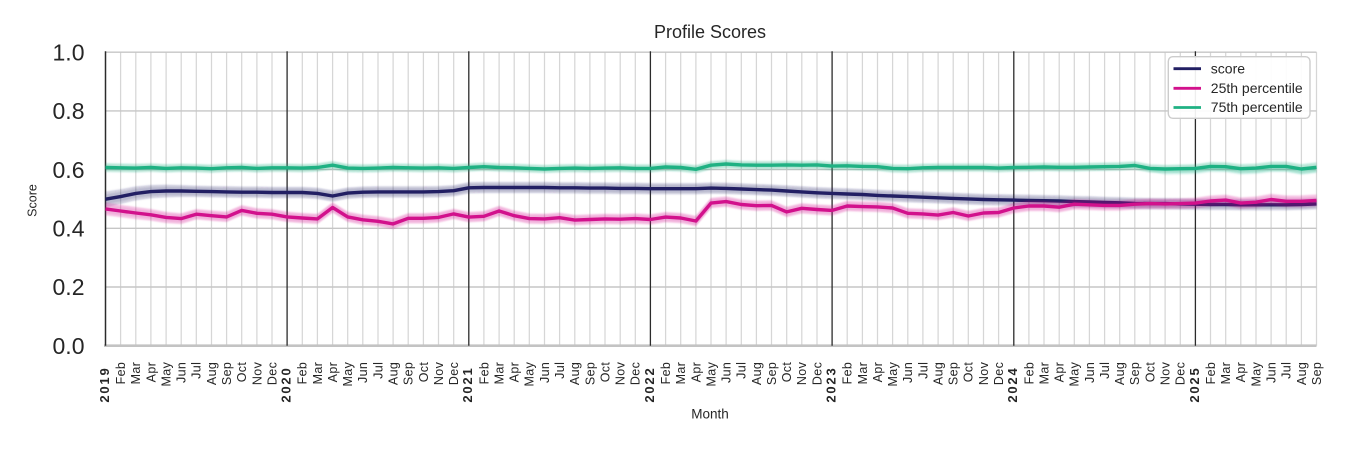 The image size is (1350, 450). I want to click on svg-text: Profile Scores, so click(710, 32).